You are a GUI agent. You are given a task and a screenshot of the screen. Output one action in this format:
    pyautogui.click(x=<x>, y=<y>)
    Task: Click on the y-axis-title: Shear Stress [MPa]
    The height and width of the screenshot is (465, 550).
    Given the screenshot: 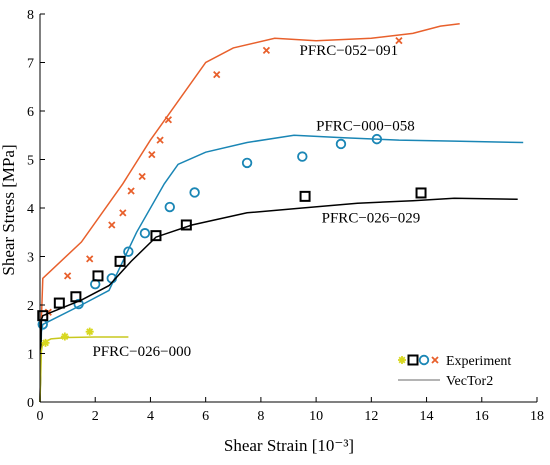 What is the action you would take?
    pyautogui.click(x=9, y=209)
    